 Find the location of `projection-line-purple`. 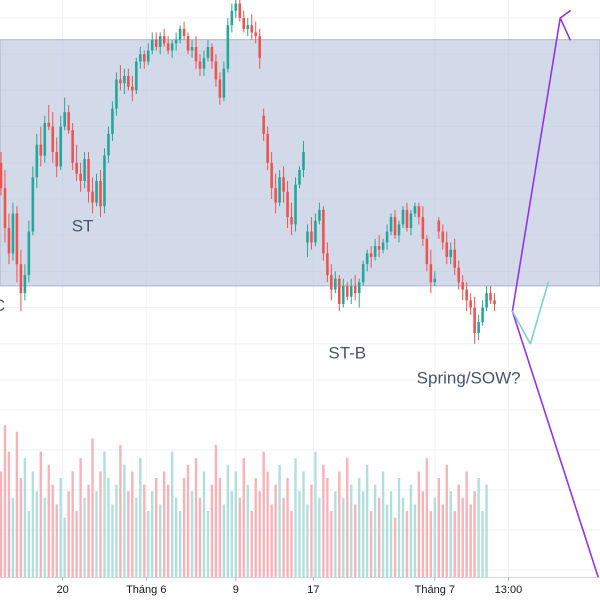

projection-line-purple is located at coordinates (555, 445).